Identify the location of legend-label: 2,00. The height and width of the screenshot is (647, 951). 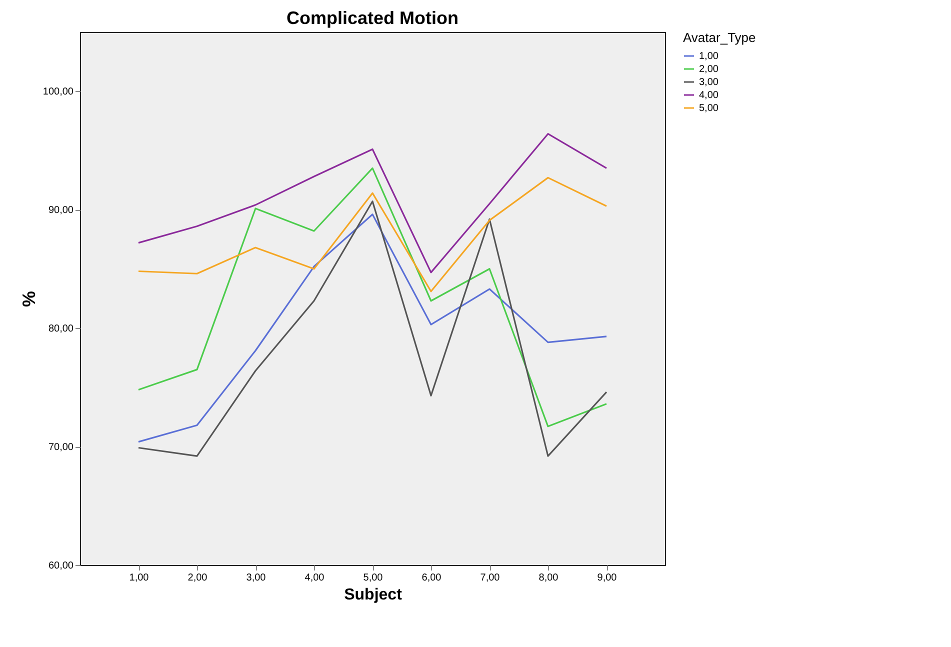
(709, 69).